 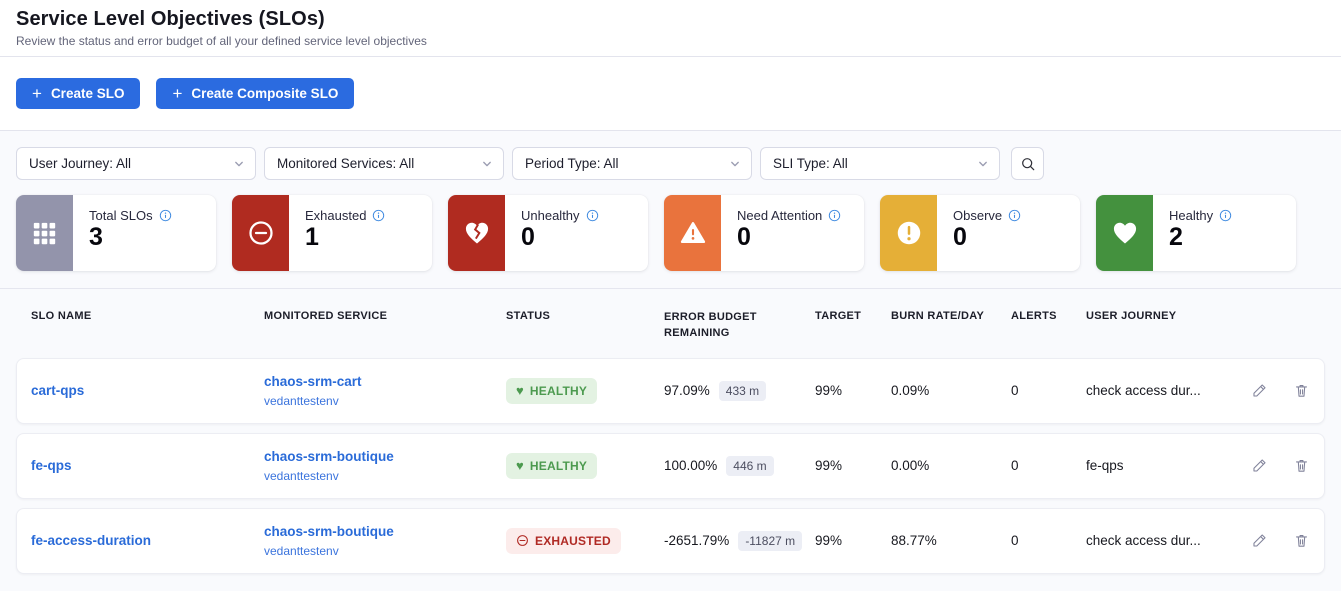 I want to click on card-label: Total SLOs, so click(x=121, y=215).